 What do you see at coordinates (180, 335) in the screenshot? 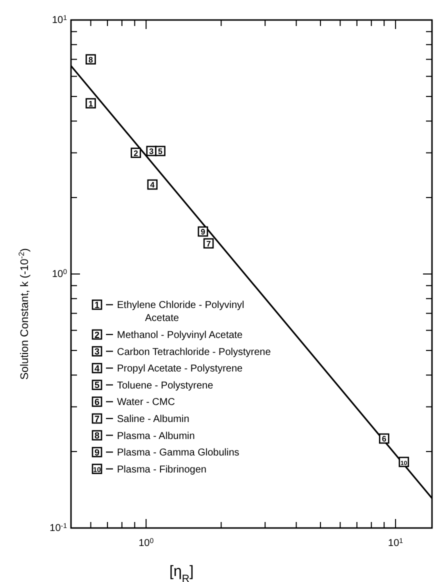
I see `legend-label: Methanol - Polyvinyl Acetate` at bounding box center [180, 335].